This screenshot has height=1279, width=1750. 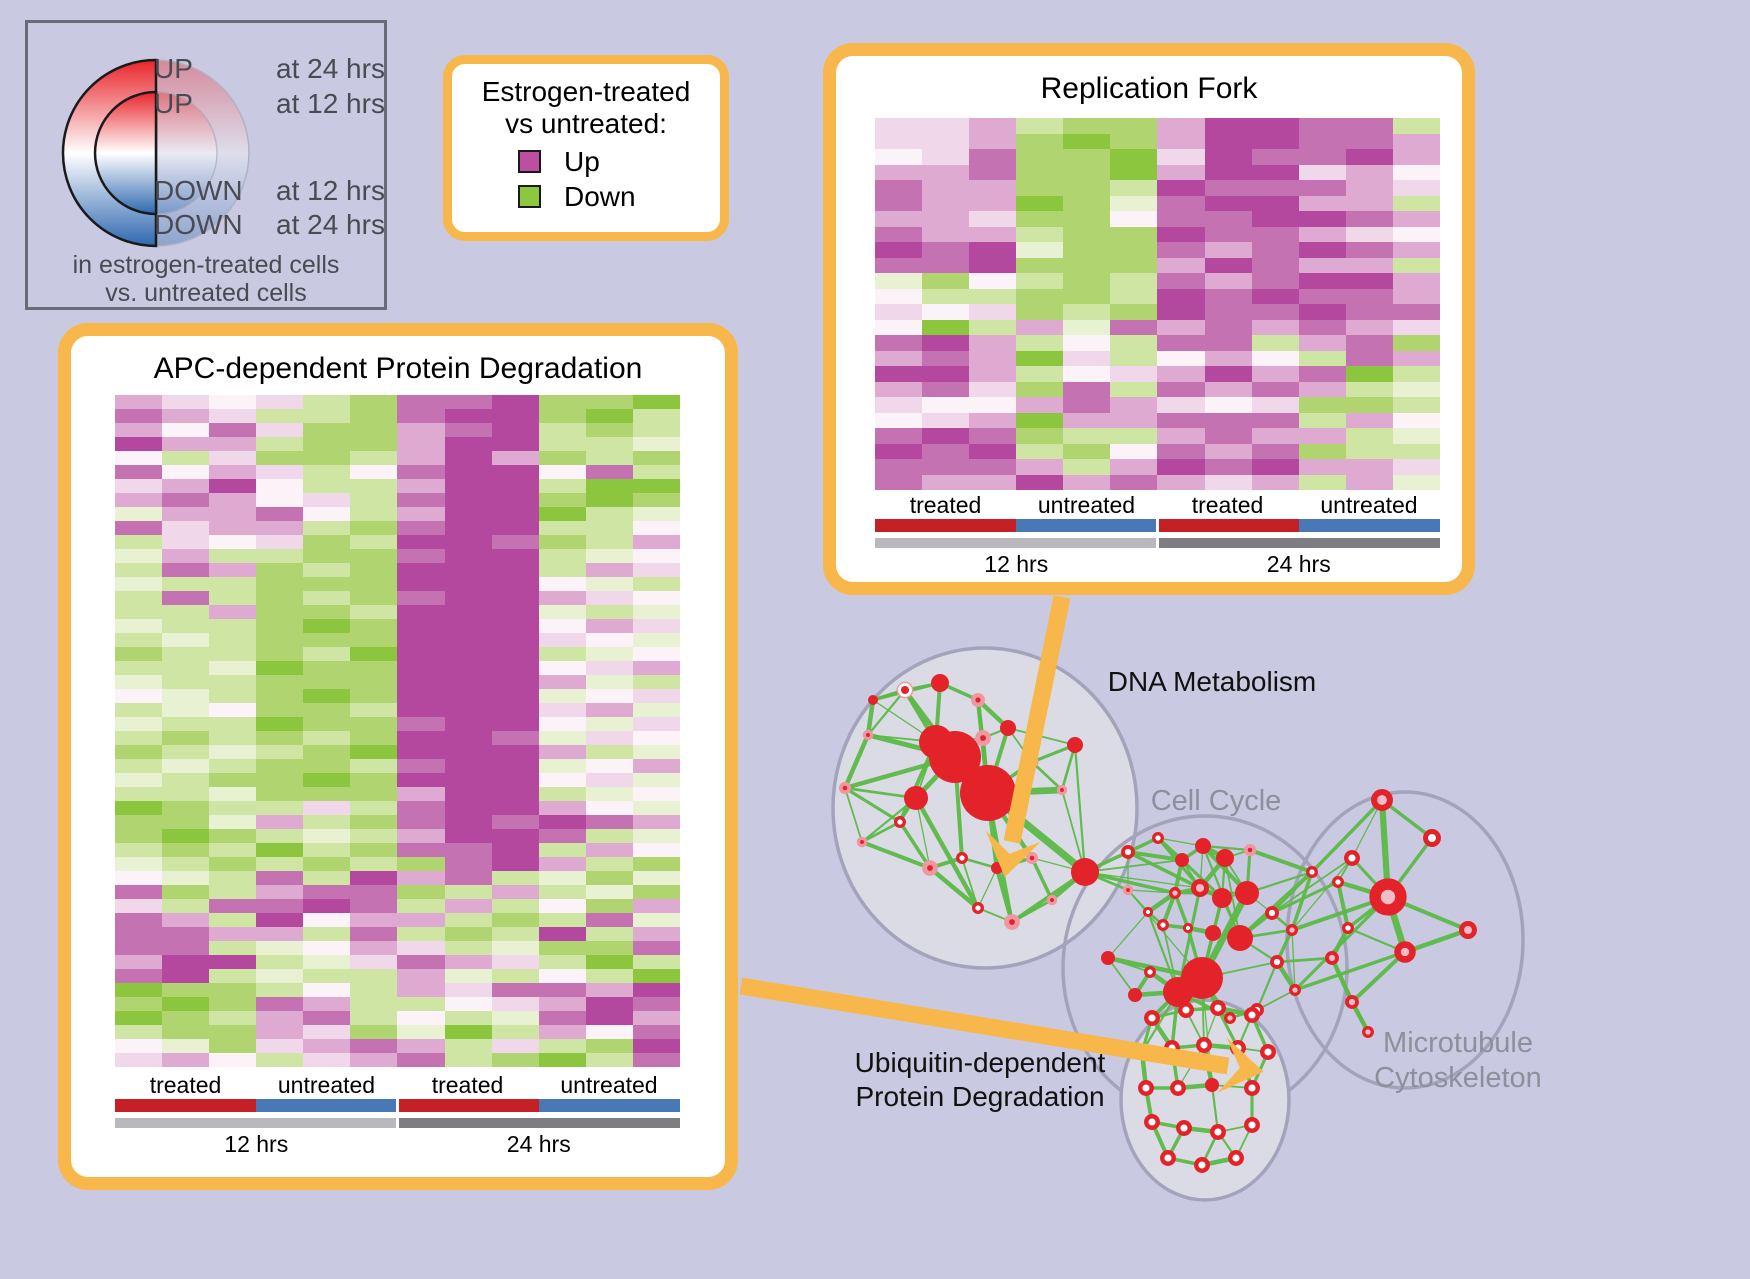 I want to click on network-node-big-pink, so click(x=1388, y=897).